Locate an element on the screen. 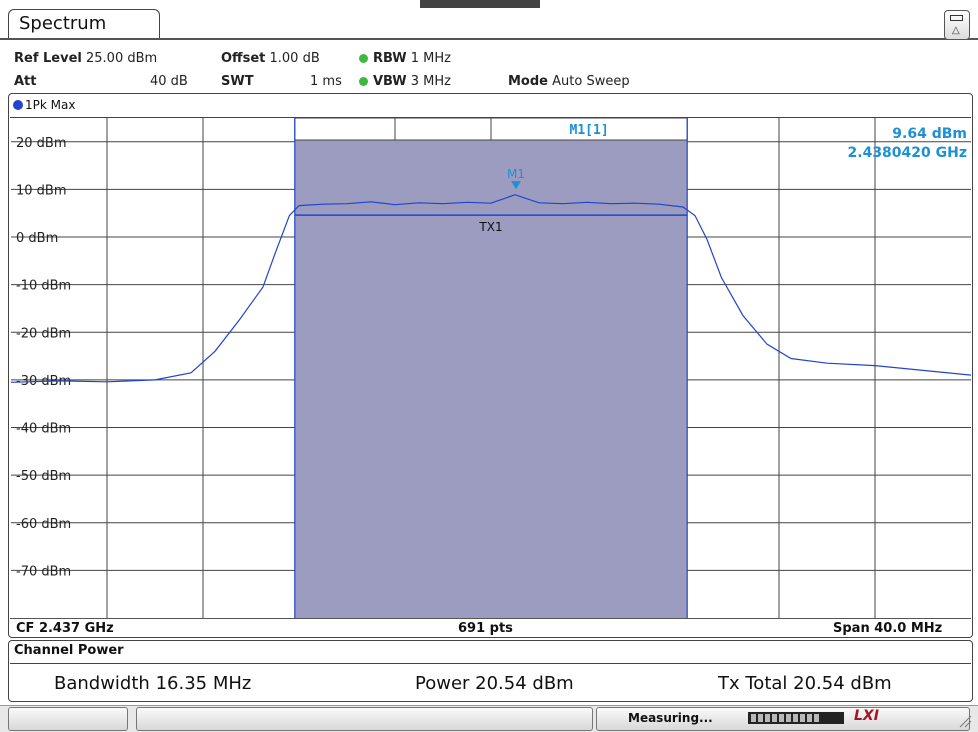 The image size is (978, 732). y-tick-label: 10 dBm is located at coordinates (41, 190).